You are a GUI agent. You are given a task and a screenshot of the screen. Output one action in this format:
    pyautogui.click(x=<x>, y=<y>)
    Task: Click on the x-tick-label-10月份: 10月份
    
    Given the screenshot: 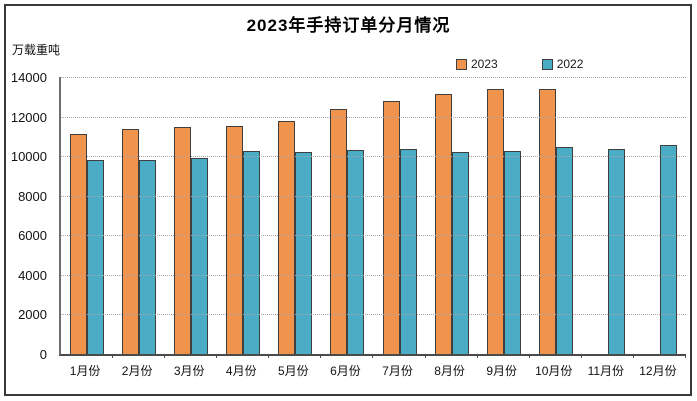 What is the action you would take?
    pyautogui.click(x=554, y=371)
    